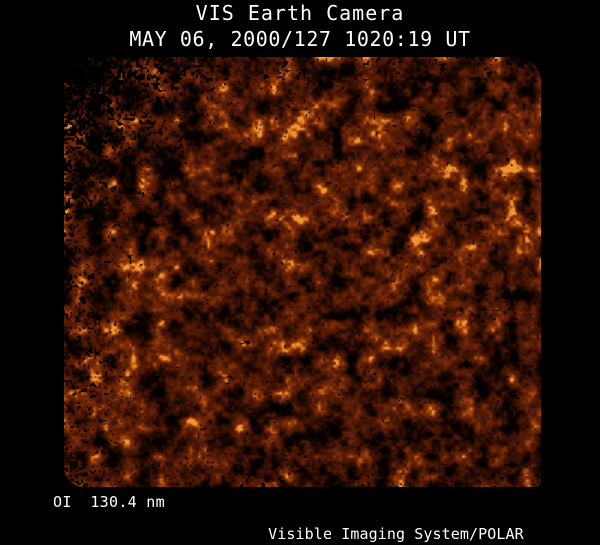 The image size is (600, 545). I want to click on wavelength-label: OI 130.4 nm, so click(109, 502).